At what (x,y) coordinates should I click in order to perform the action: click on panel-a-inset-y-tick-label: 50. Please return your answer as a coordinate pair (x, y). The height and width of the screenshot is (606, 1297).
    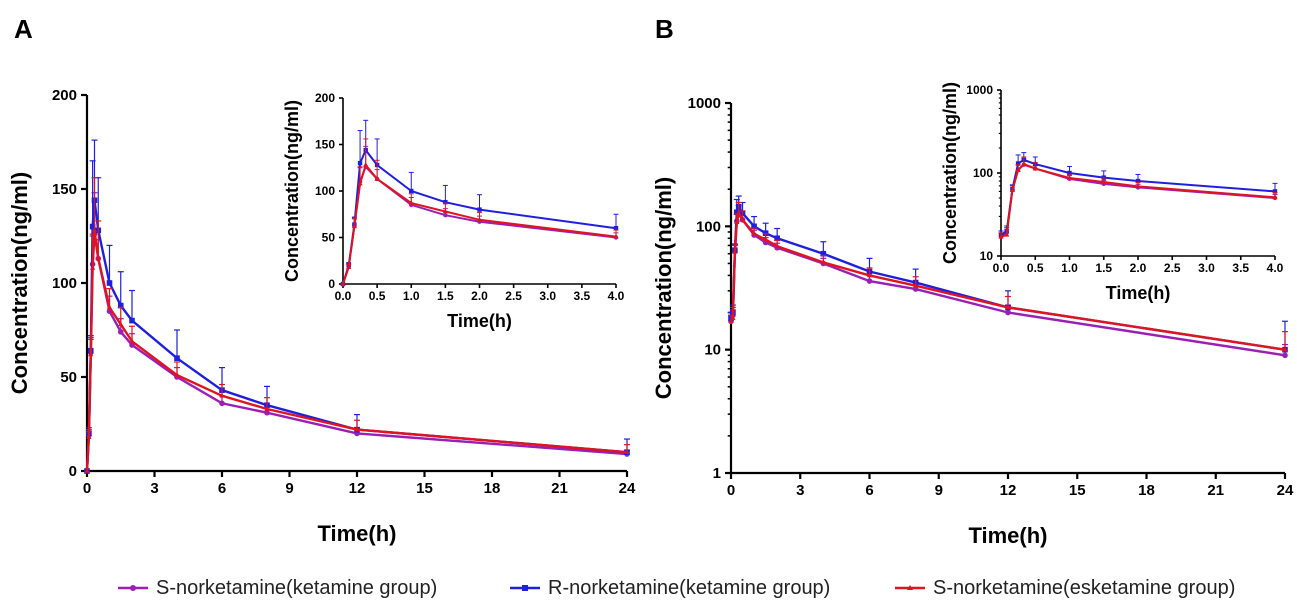
    Looking at the image, I should click on (329, 238).